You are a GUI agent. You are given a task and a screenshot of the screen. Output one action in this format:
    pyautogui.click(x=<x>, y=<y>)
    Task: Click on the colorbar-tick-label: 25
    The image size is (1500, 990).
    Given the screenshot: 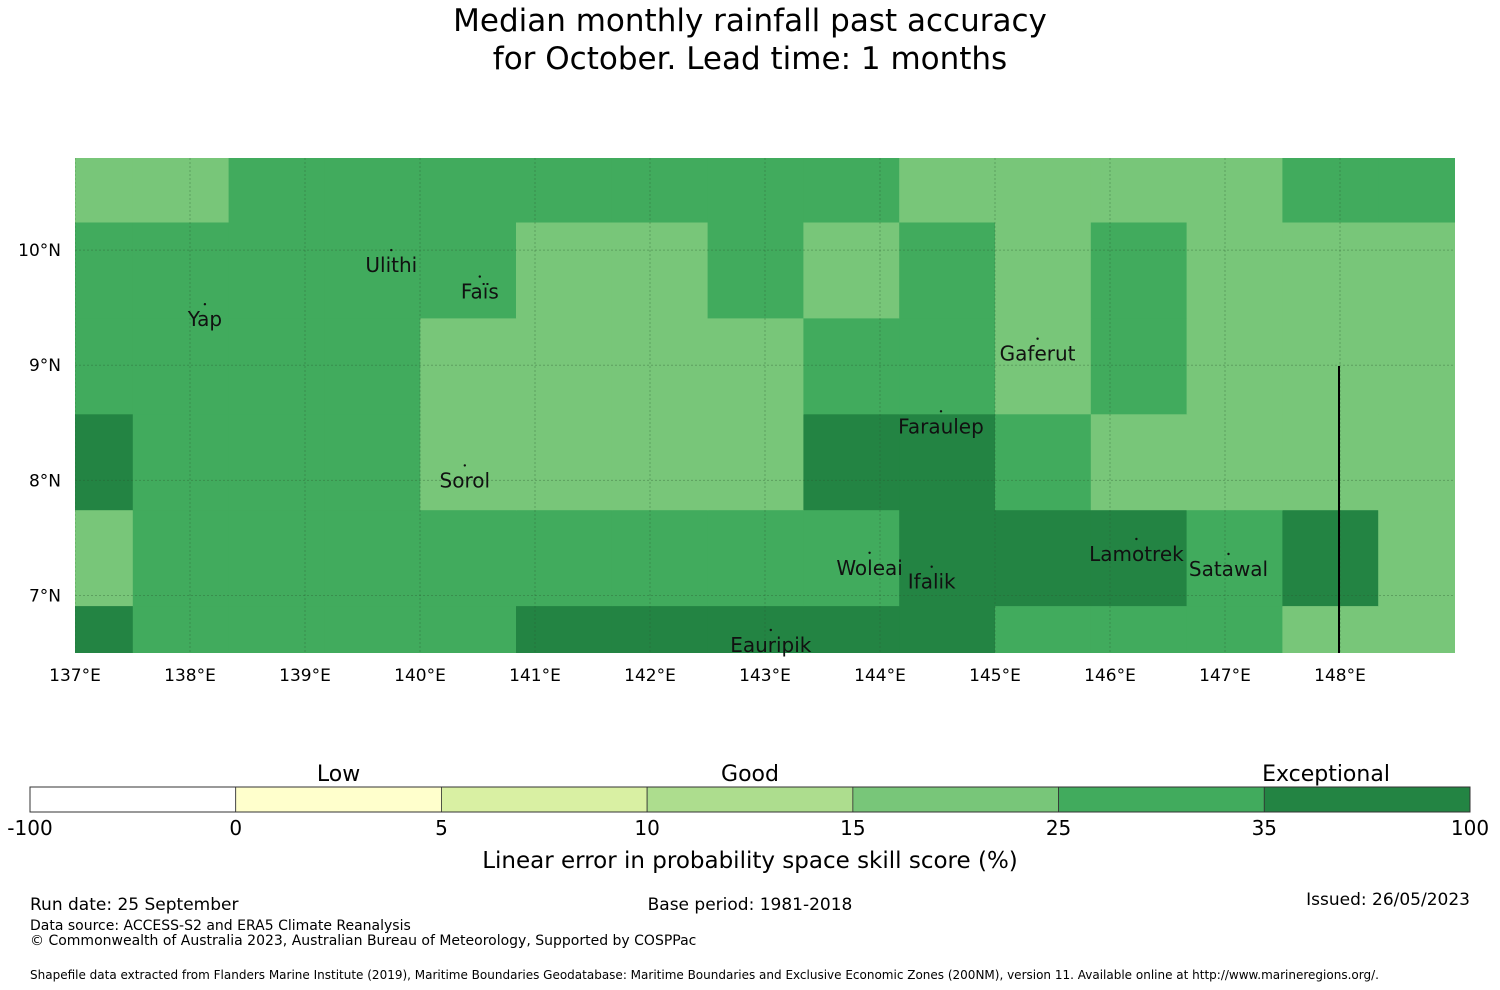 What is the action you would take?
    pyautogui.click(x=1058, y=828)
    